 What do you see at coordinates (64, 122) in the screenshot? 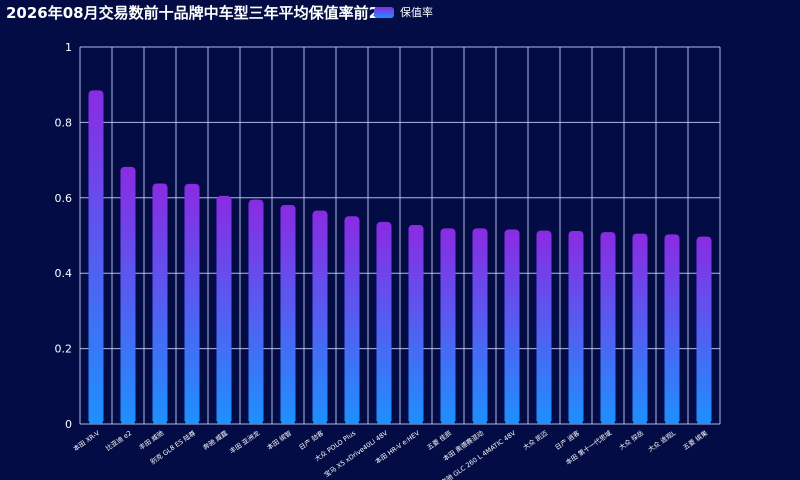
I see `y-tick-label: 0.8` at bounding box center [64, 122].